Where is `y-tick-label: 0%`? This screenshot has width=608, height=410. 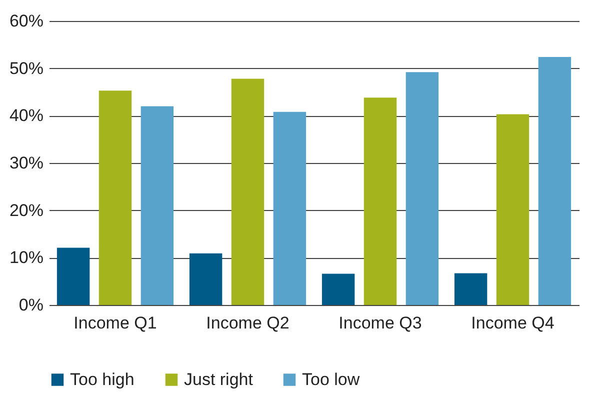
y-tick-label: 0% is located at coordinates (31, 305).